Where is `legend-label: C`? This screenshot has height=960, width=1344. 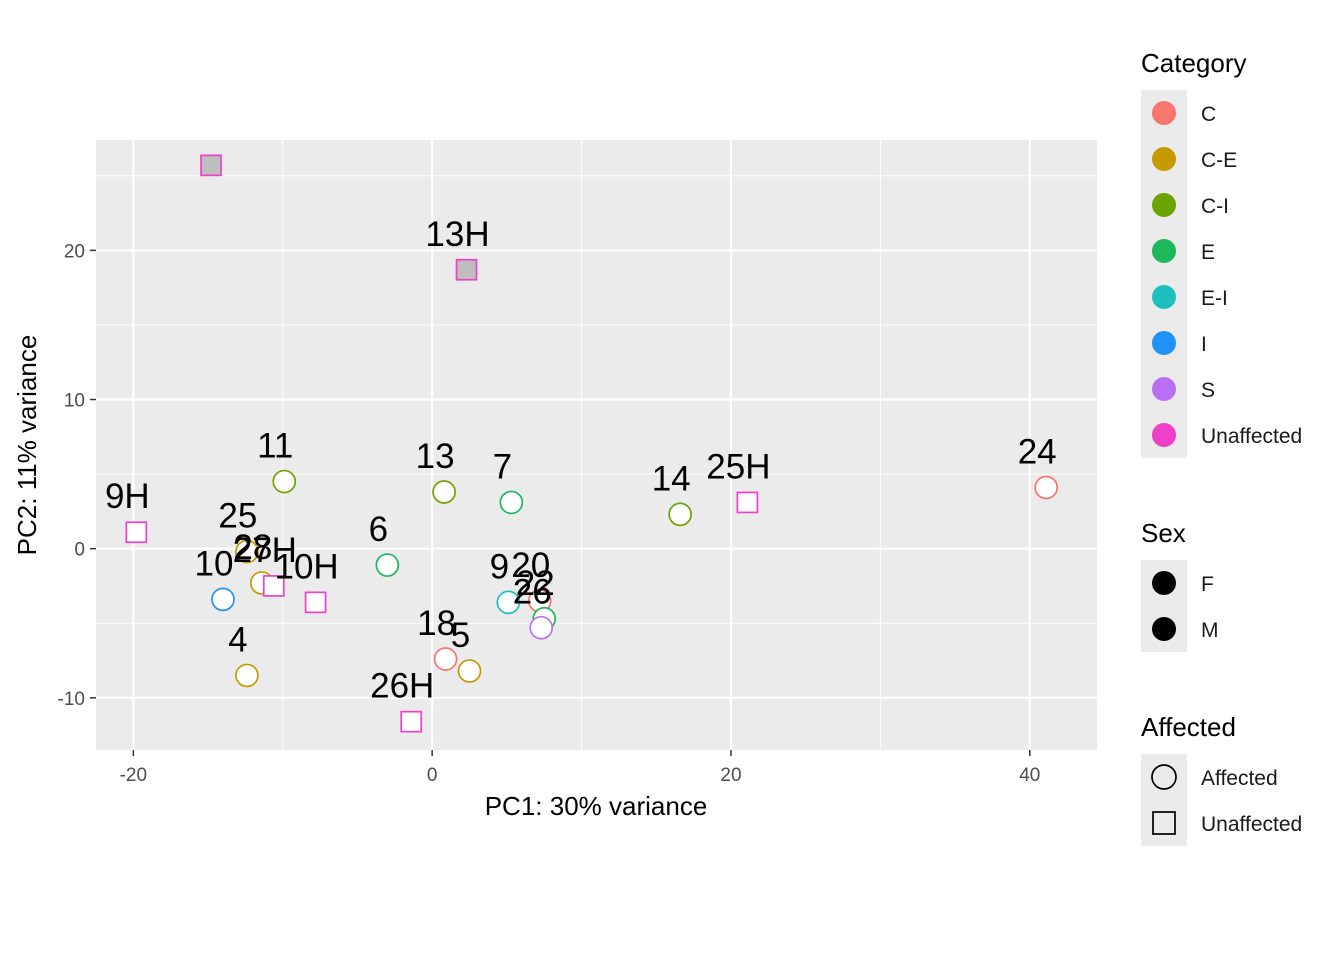
legend-label: C is located at coordinates (1208, 114).